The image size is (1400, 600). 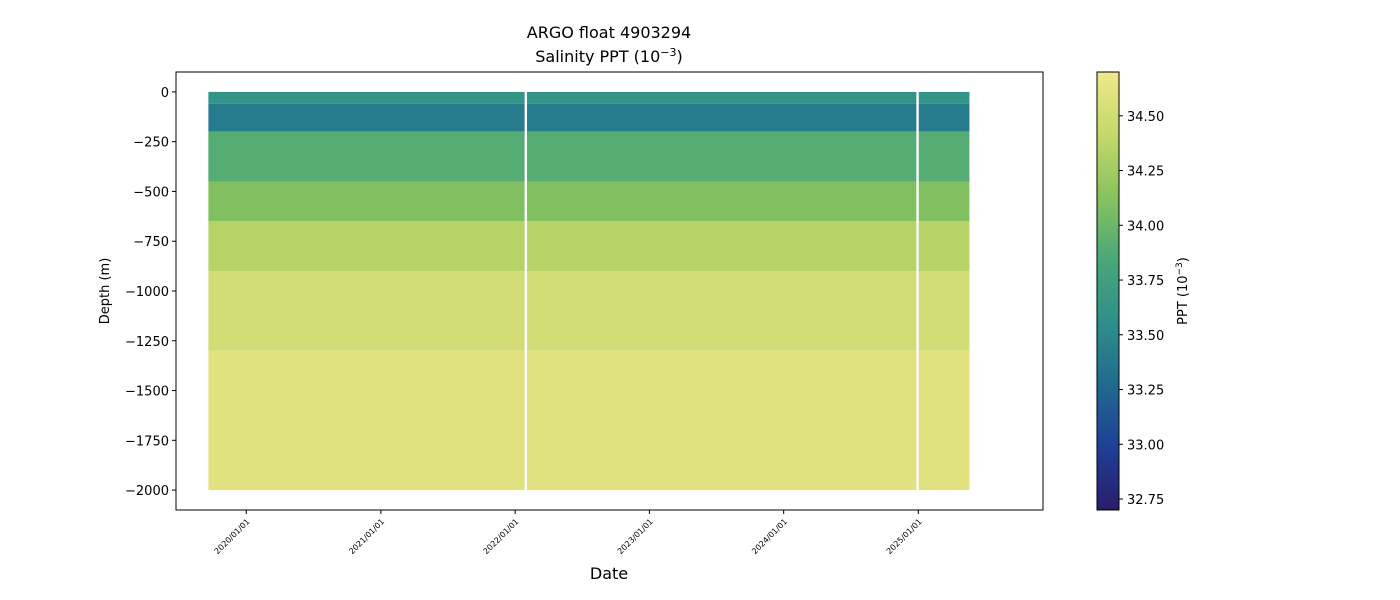 I want to click on chart-subtitle: Salinity PPT (10−3), so click(x=609, y=56).